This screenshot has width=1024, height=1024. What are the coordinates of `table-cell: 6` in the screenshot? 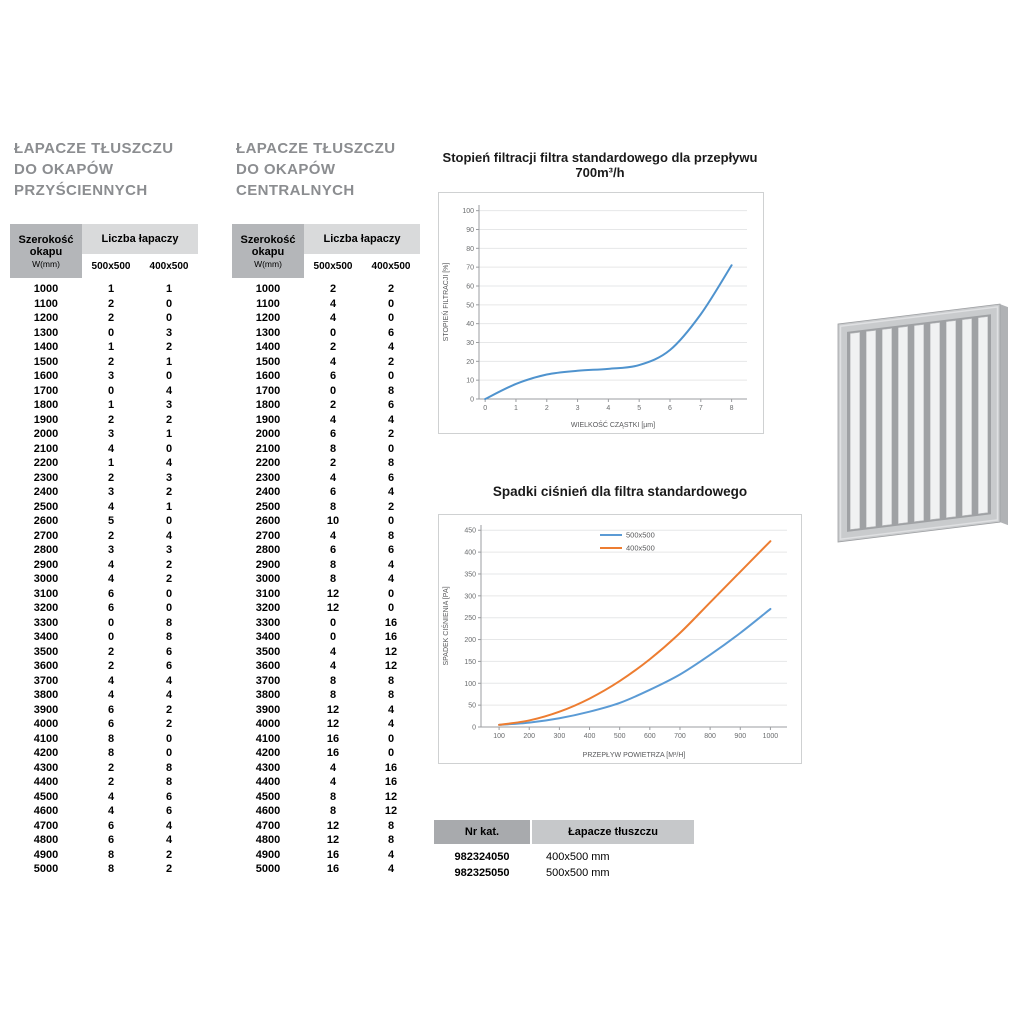 It's located at (333, 550).